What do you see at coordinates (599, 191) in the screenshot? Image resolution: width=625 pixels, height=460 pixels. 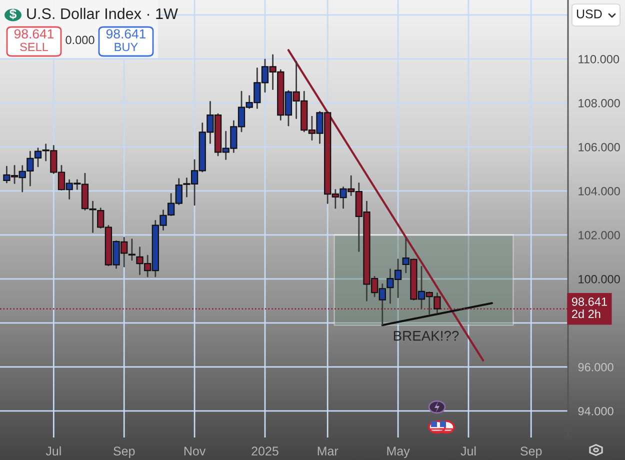 I see `y-tick-label: 104.000` at bounding box center [599, 191].